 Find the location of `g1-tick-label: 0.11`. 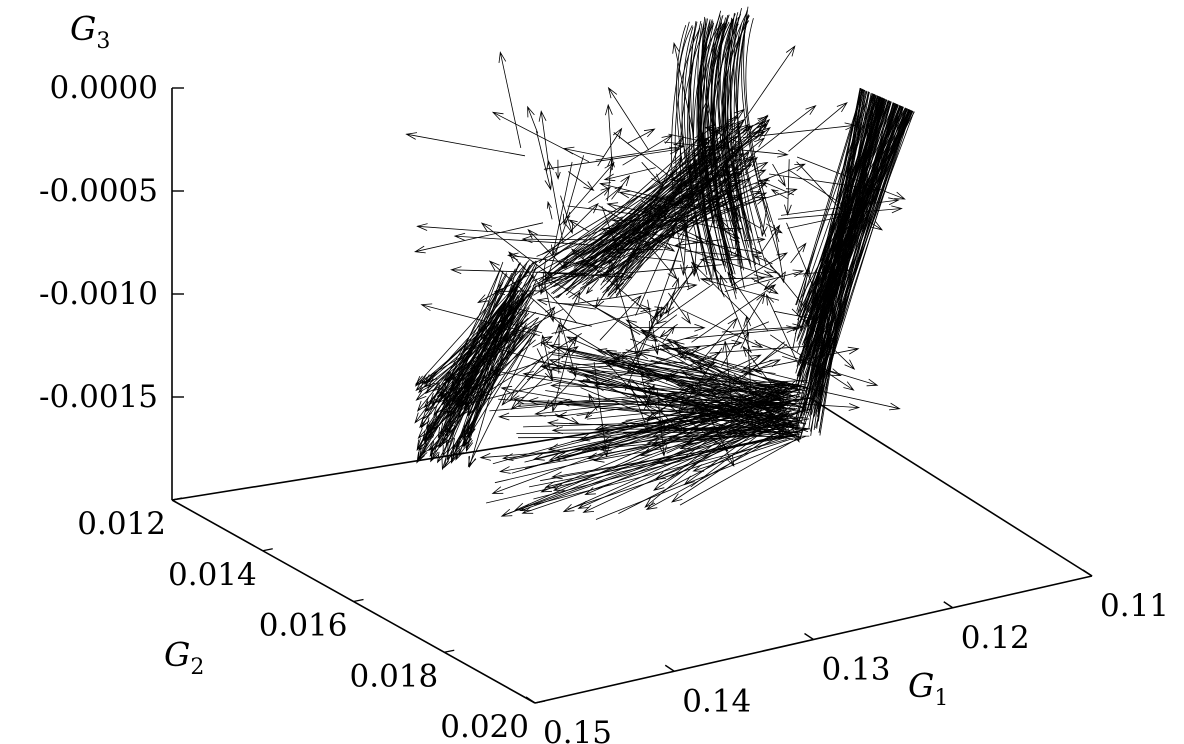

g1-tick-label: 0.11 is located at coordinates (1134, 606).